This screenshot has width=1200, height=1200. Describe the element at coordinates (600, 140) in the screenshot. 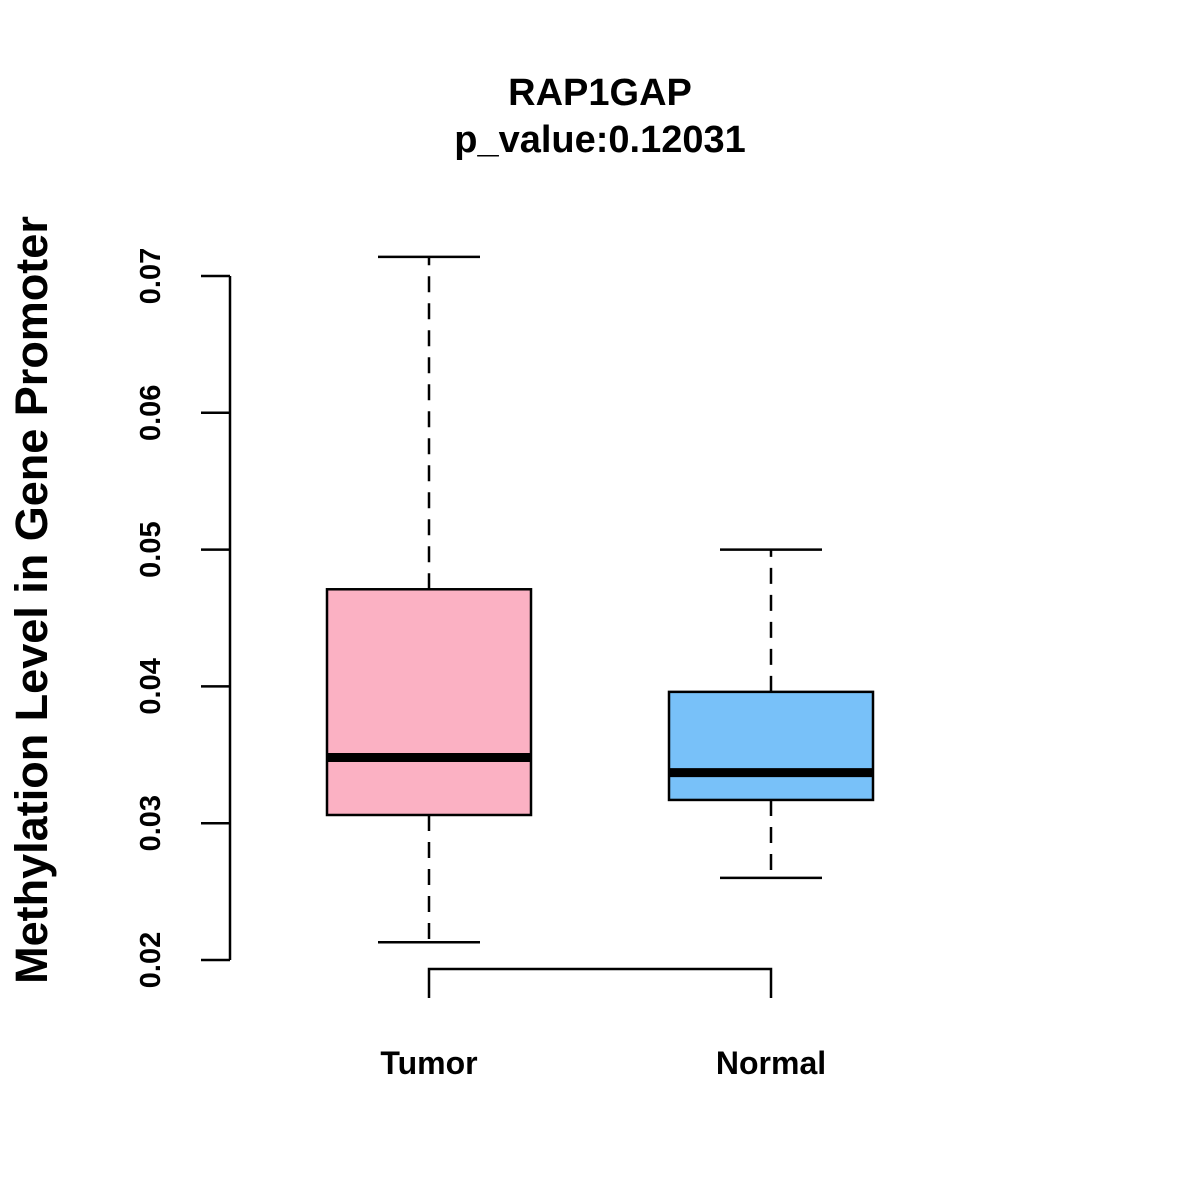

I see `chart-subtitle: p_value:0.12031` at that location.